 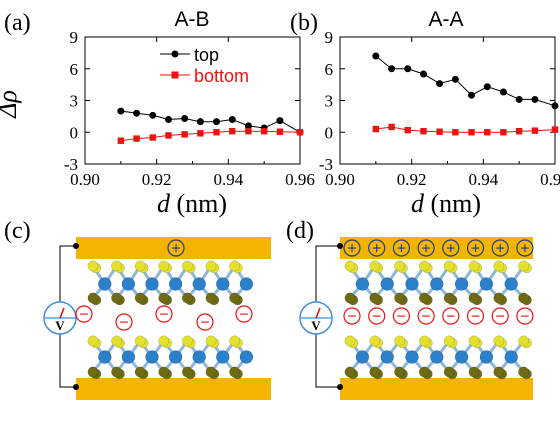 I want to click on chart-a-series, so click(x=210, y=125).